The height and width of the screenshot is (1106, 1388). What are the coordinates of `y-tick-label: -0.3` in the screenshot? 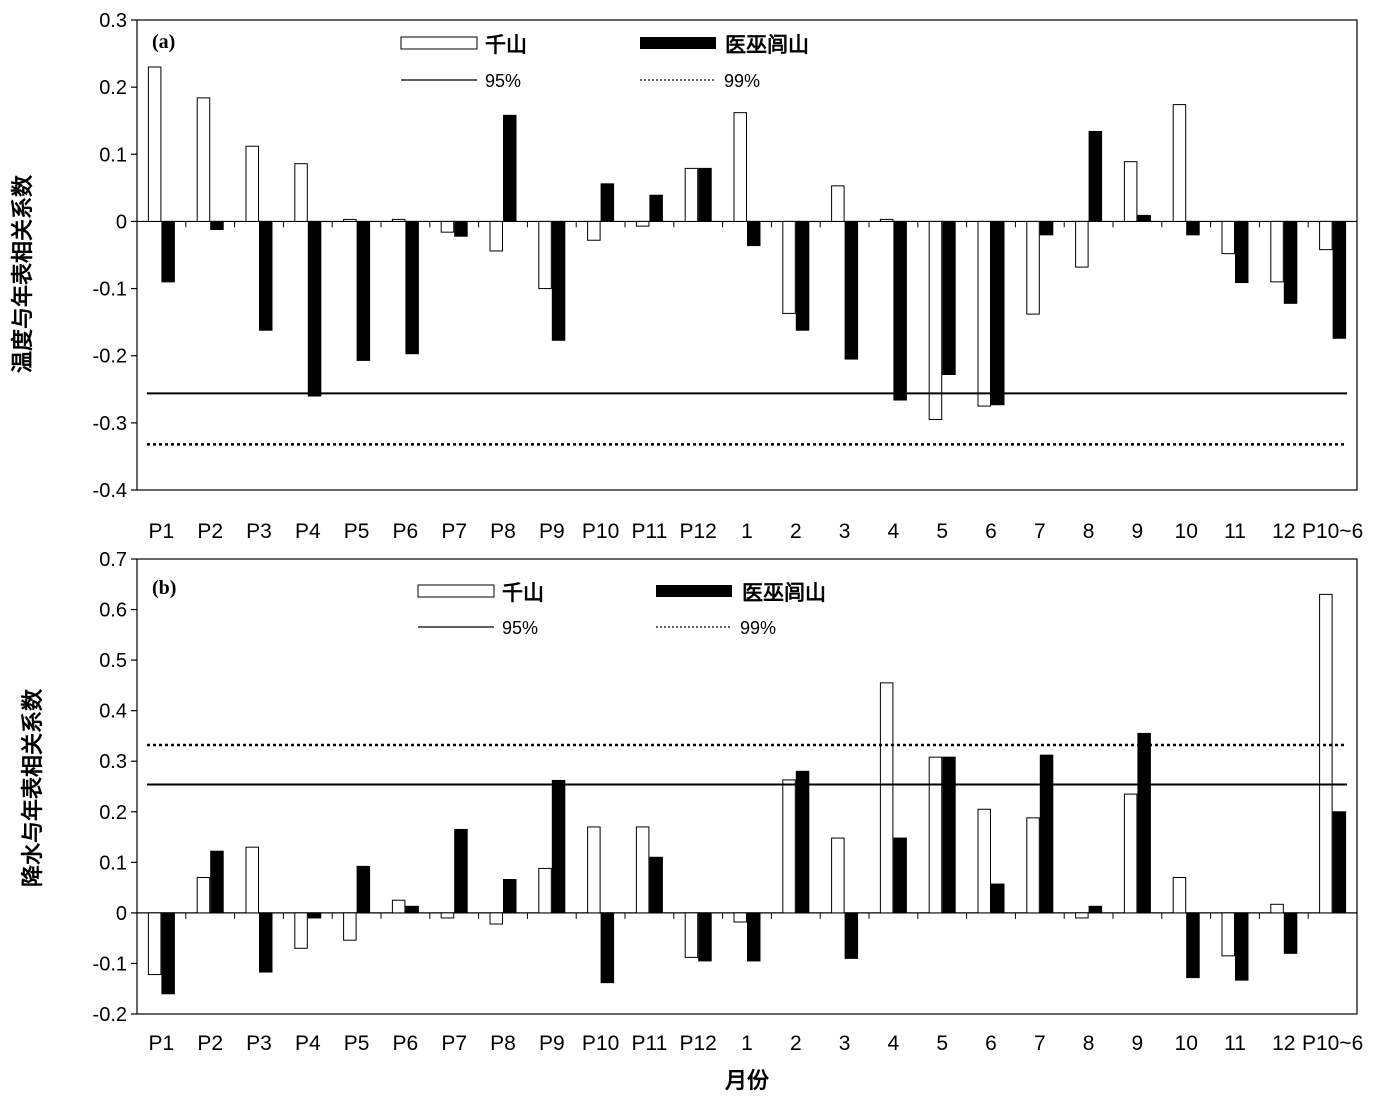 It's located at (110, 424).